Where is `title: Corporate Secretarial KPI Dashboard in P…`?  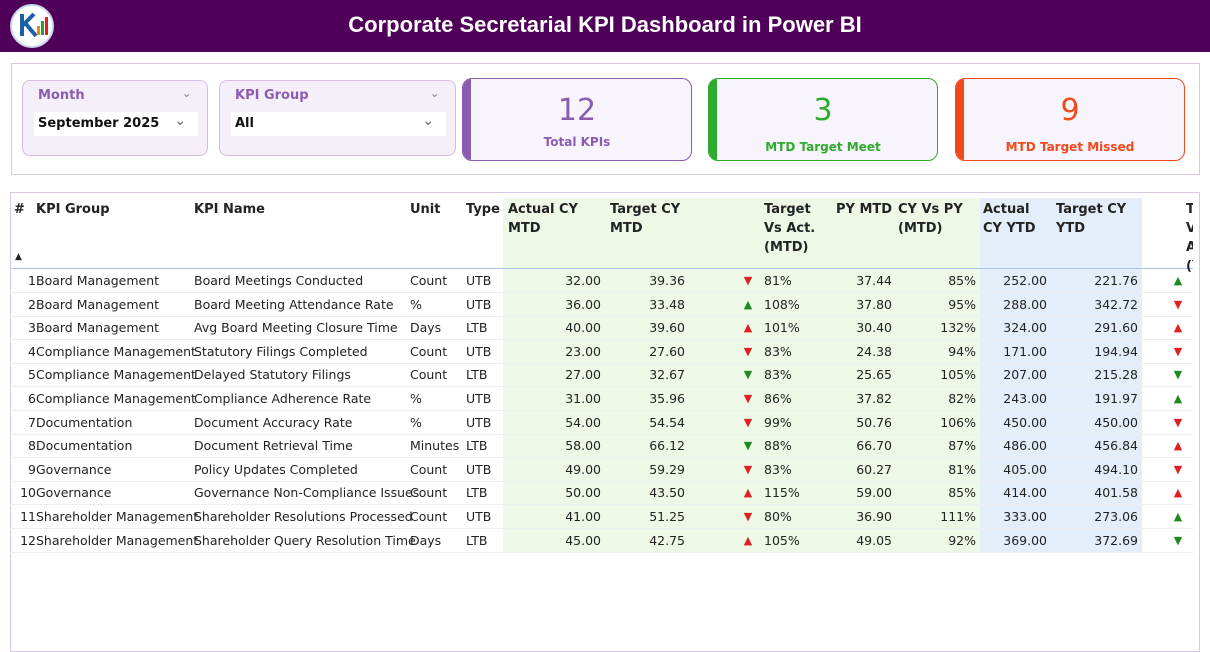 title: Corporate Secretarial KPI Dashboard in P… is located at coordinates (605, 24).